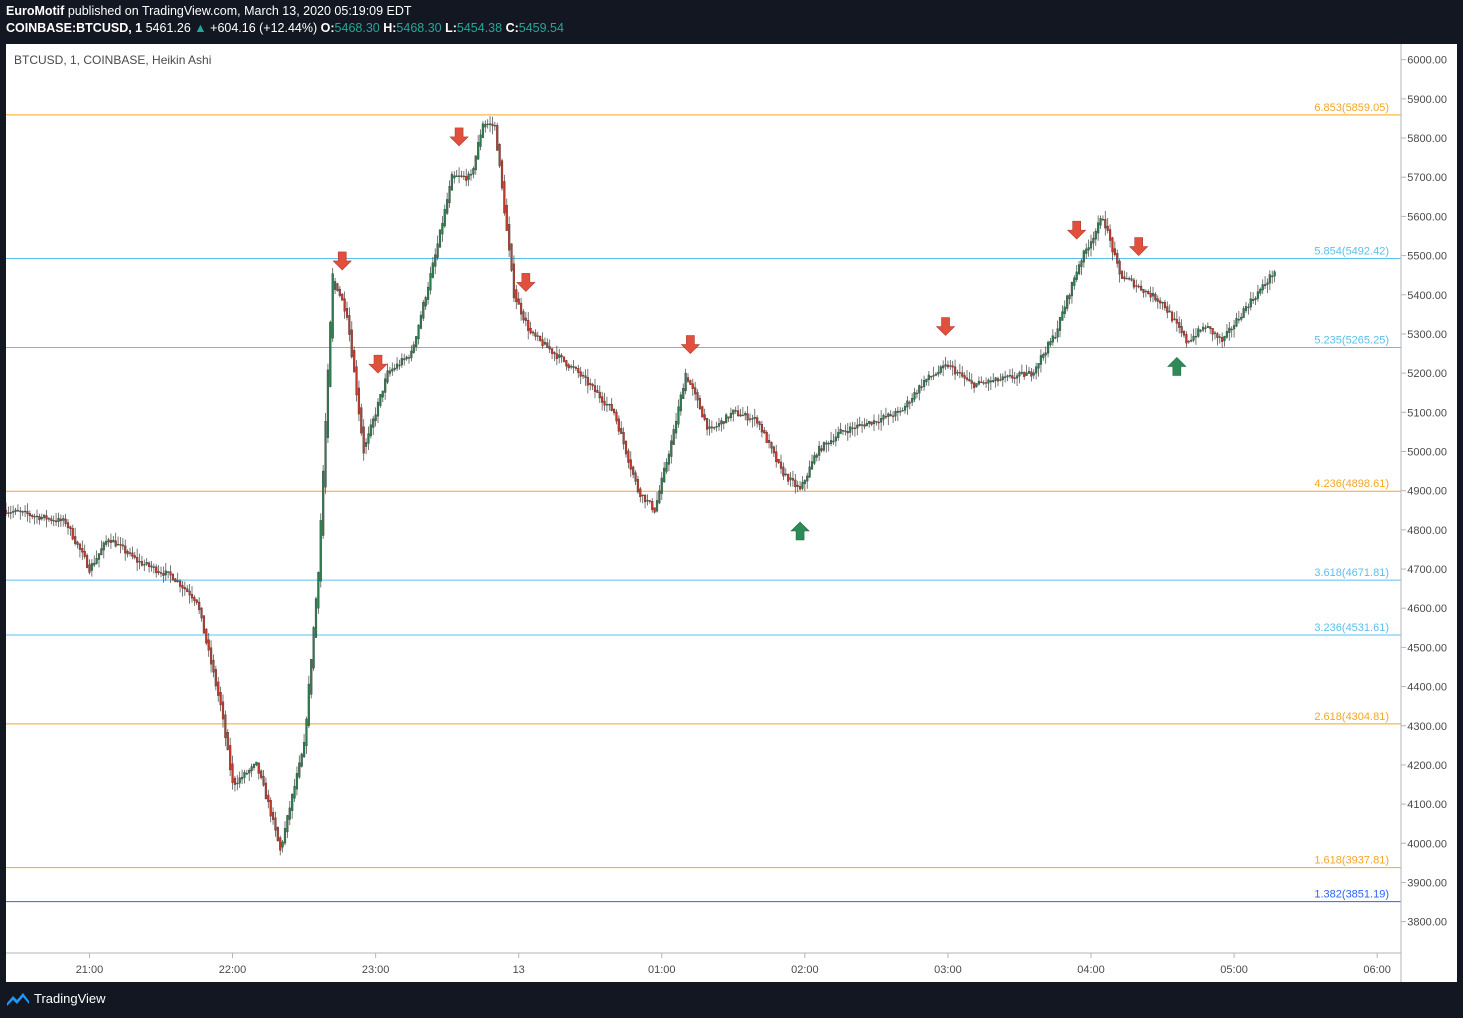 The width and height of the screenshot is (1463, 1018). I want to click on tradingview-brand: TradingView, so click(70, 998).